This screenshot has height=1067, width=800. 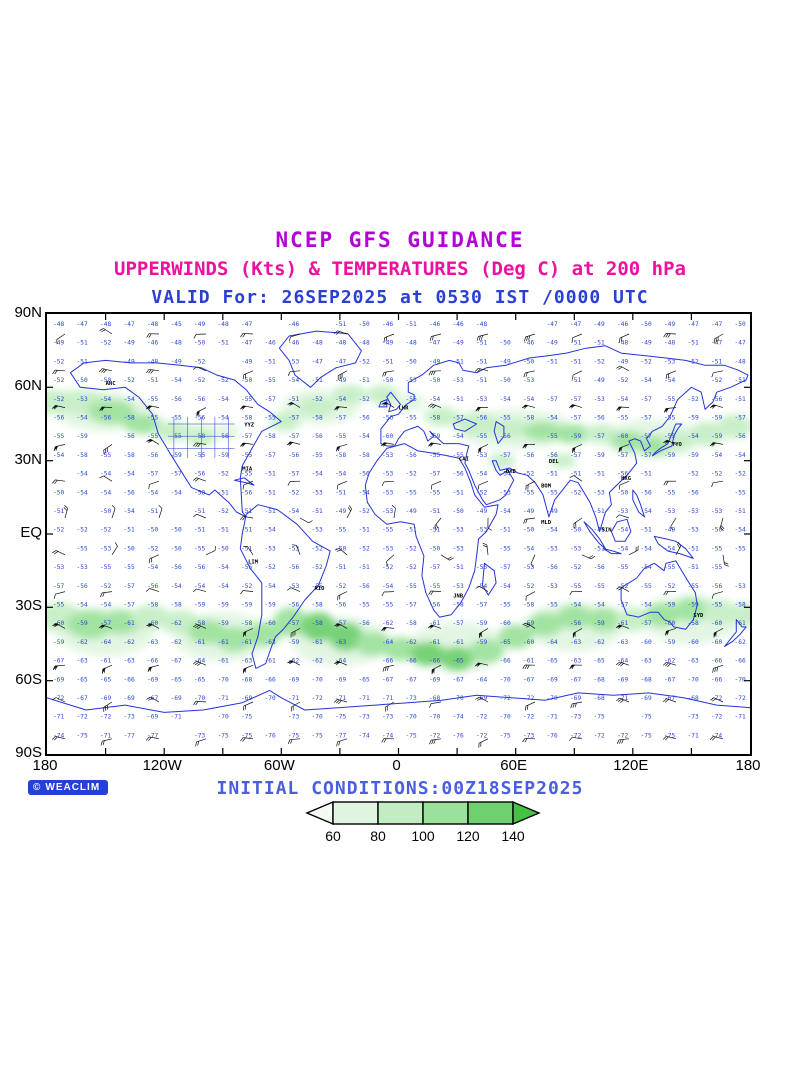 What do you see at coordinates (270, 735) in the screenshot?
I see `svg-text: -76` at bounding box center [270, 735].